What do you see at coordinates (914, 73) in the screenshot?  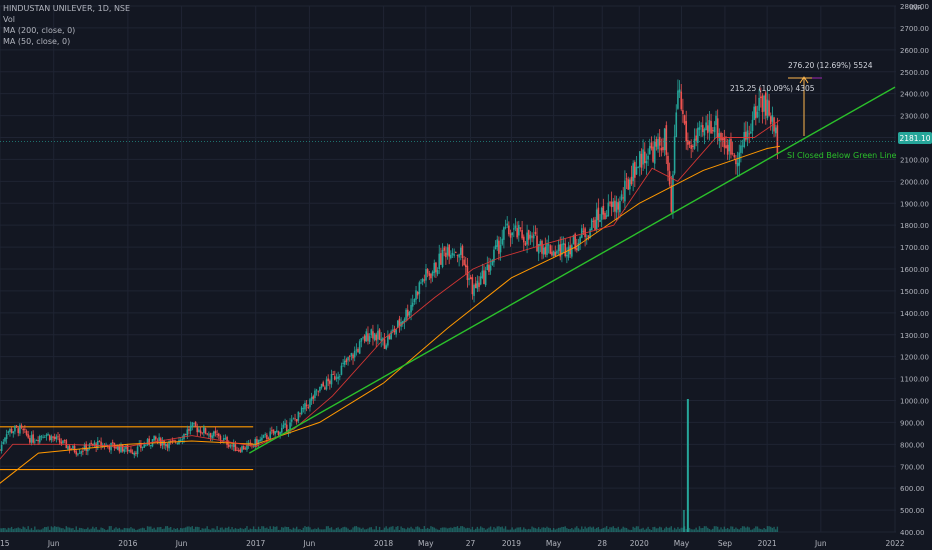 I see `y-tick-label: 2500.00` at bounding box center [914, 73].